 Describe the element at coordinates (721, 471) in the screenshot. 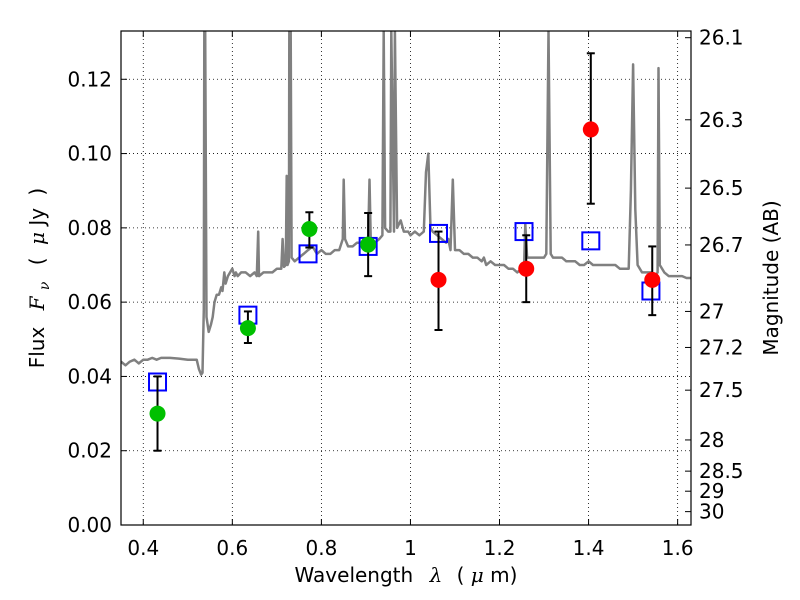

I see `y2-tick-label: 28.5` at that location.